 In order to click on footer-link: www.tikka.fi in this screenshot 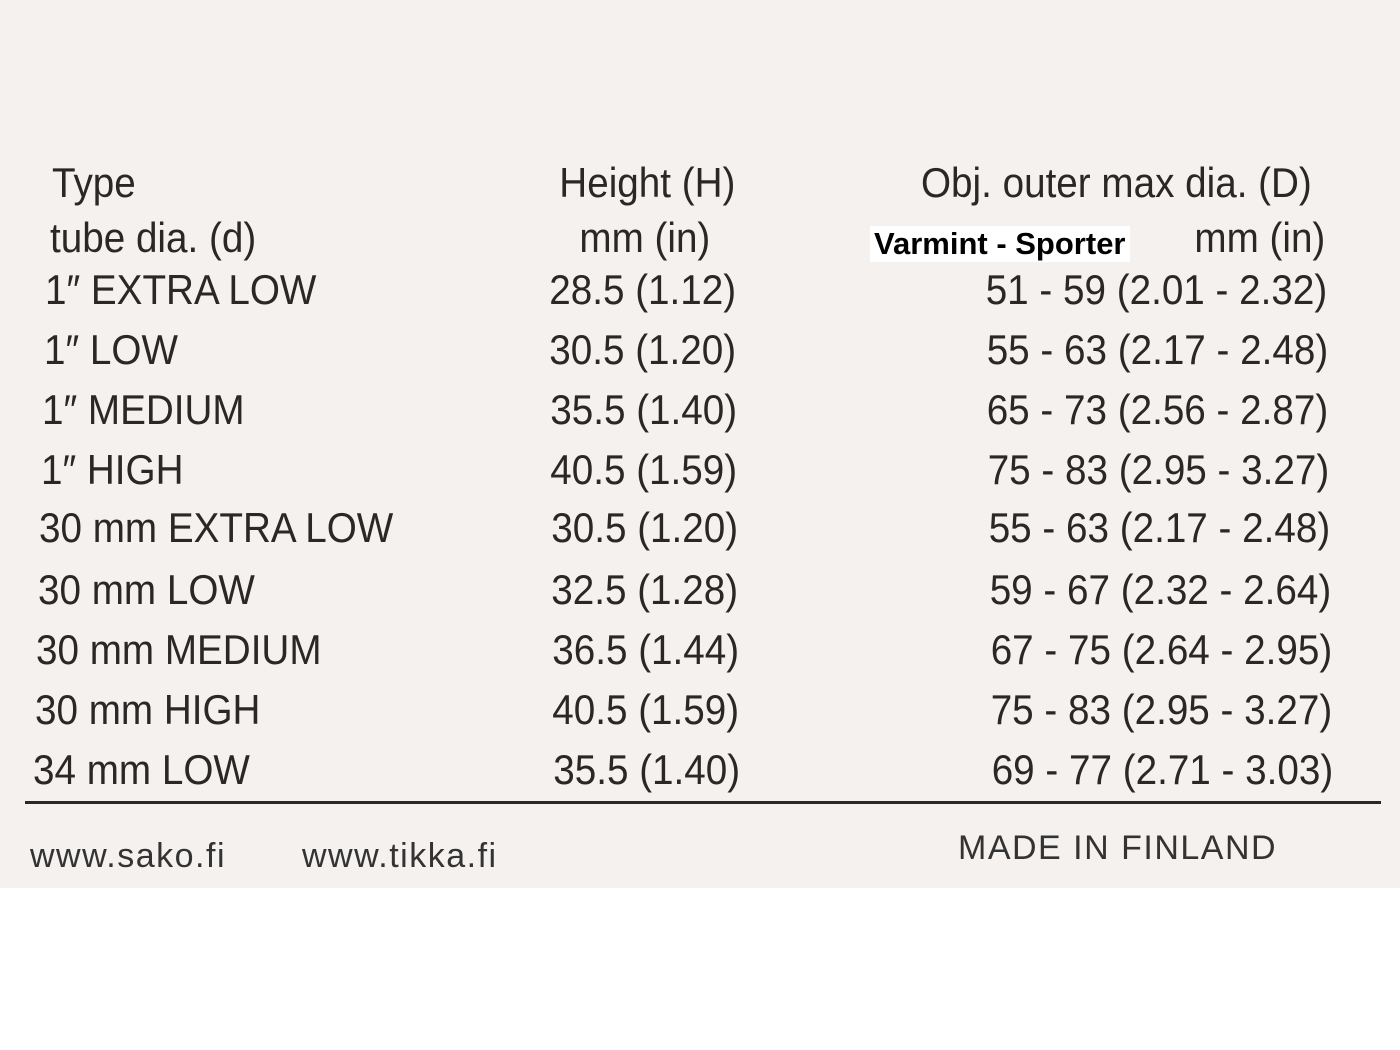, I will do `click(400, 856)`.